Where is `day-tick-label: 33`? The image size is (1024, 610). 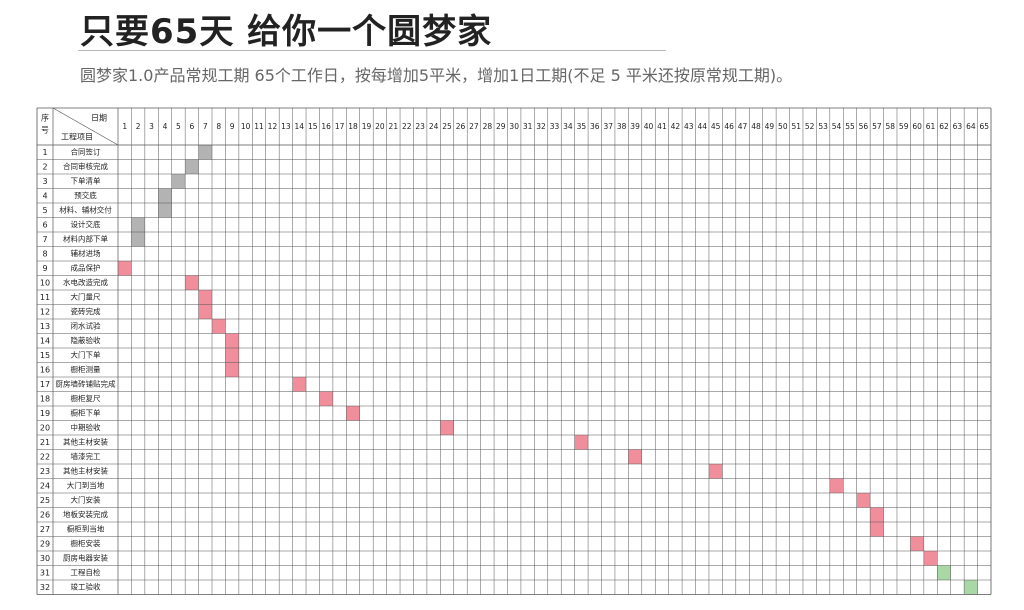 day-tick-label: 33 is located at coordinates (555, 126).